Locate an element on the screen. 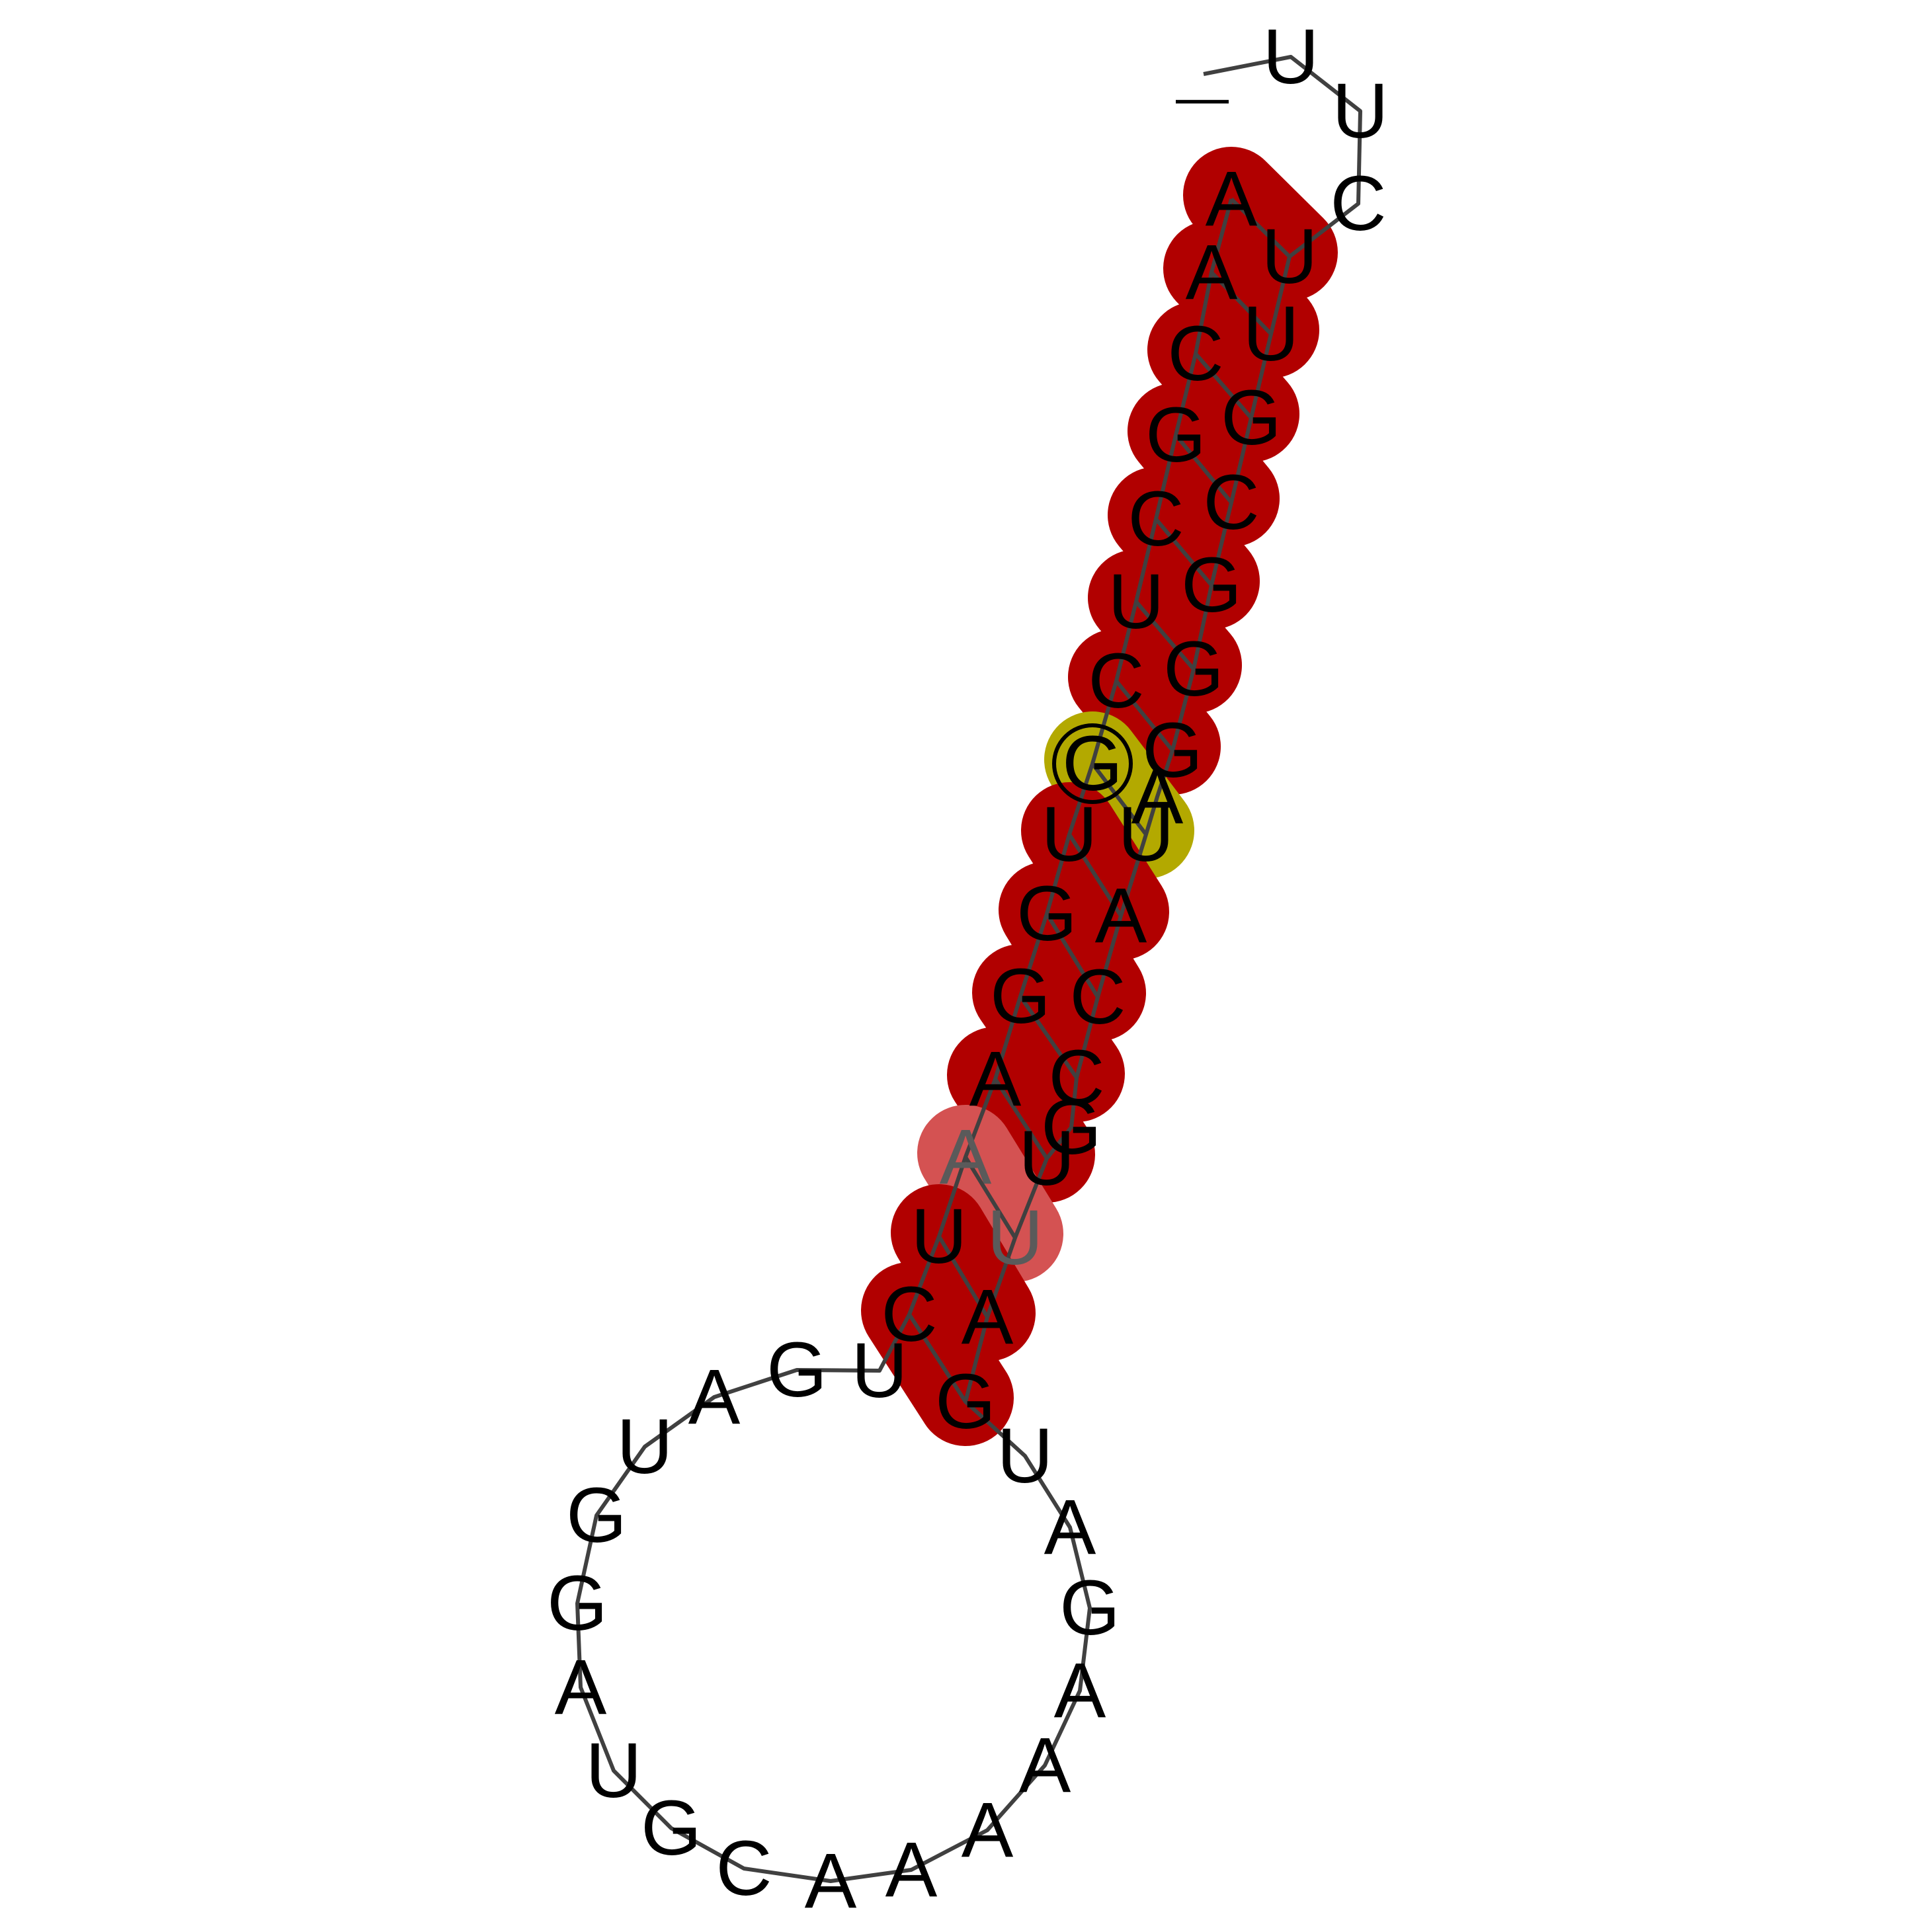  pair-bond-lines is located at coordinates (1099, 800).